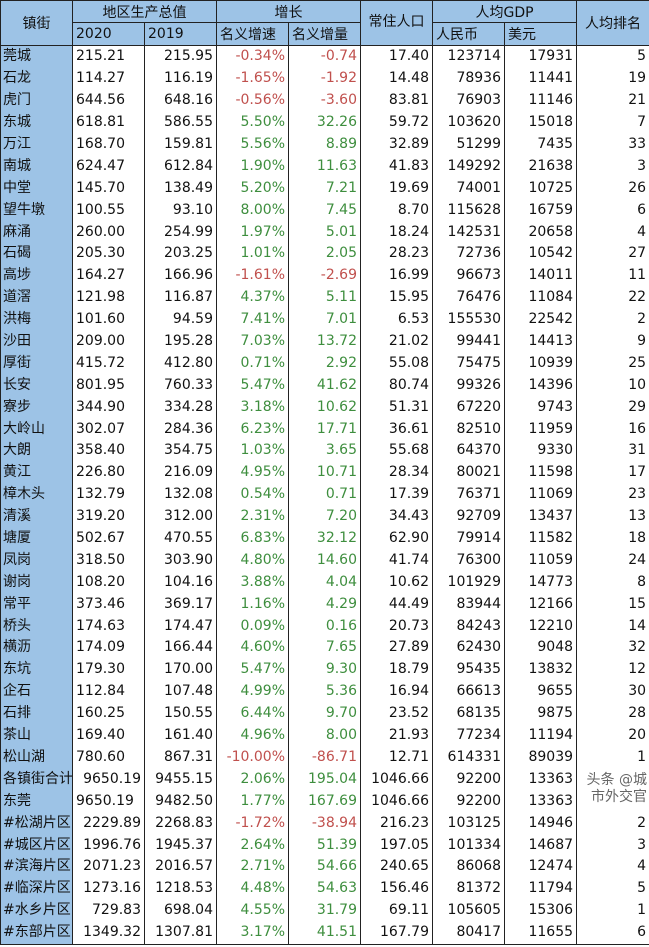  I want to click on gdp-per-capita-rmb: 123714, so click(468, 56).